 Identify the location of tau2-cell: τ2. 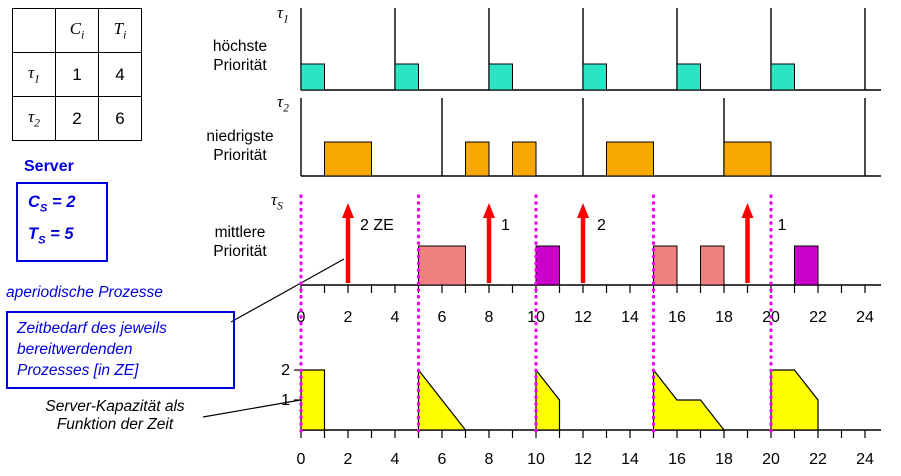
(34, 118).